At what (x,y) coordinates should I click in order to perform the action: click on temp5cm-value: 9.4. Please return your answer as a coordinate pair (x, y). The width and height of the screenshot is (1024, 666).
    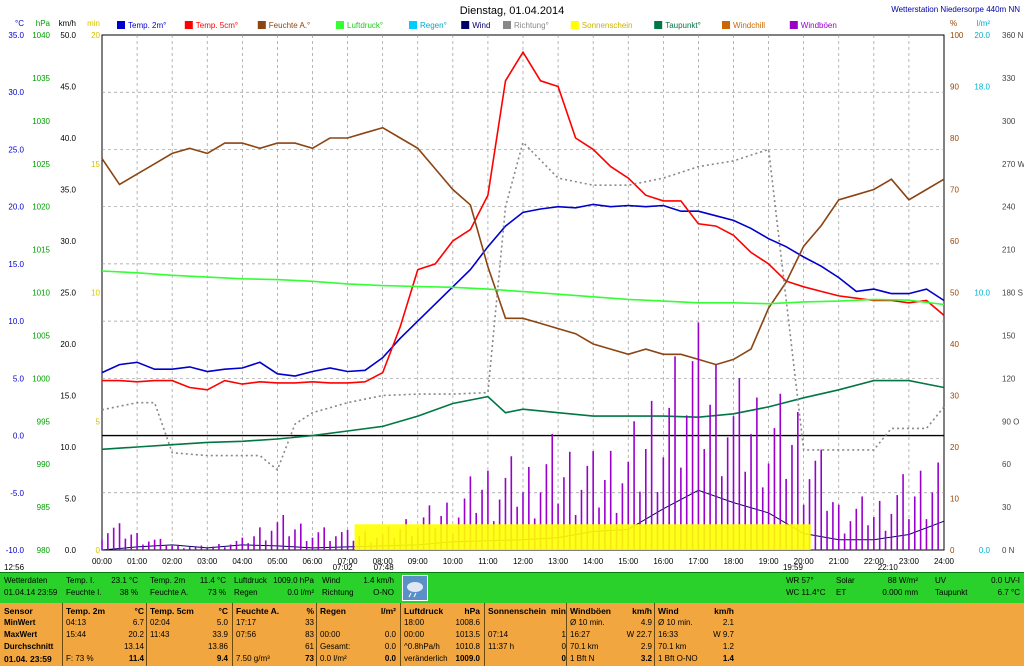
    Looking at the image, I should click on (222, 658).